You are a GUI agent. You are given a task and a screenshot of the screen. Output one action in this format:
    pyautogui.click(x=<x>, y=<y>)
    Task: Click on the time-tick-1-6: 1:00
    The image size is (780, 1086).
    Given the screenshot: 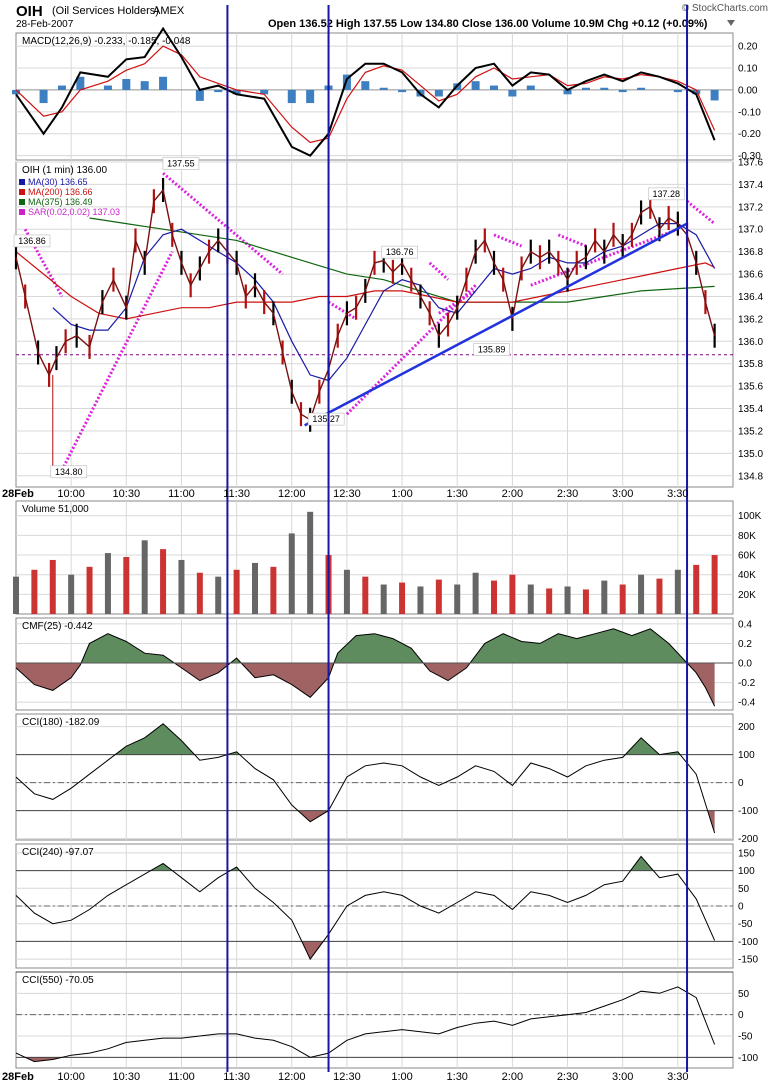 What is the action you would take?
    pyautogui.click(x=401, y=1077)
    